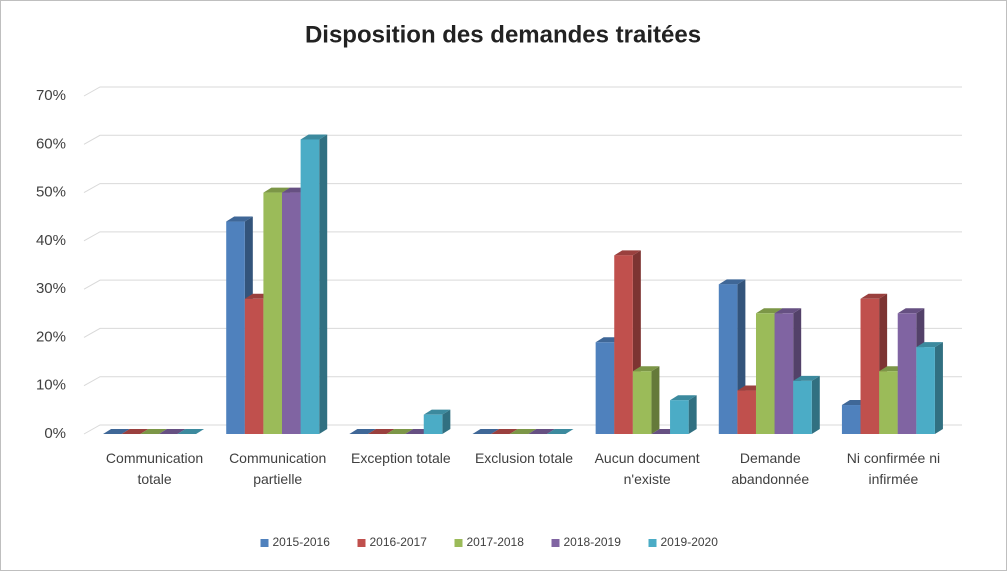 Image resolution: width=1007 pixels, height=571 pixels. What do you see at coordinates (51, 336) in the screenshot?
I see `y-tick-label: 20%` at bounding box center [51, 336].